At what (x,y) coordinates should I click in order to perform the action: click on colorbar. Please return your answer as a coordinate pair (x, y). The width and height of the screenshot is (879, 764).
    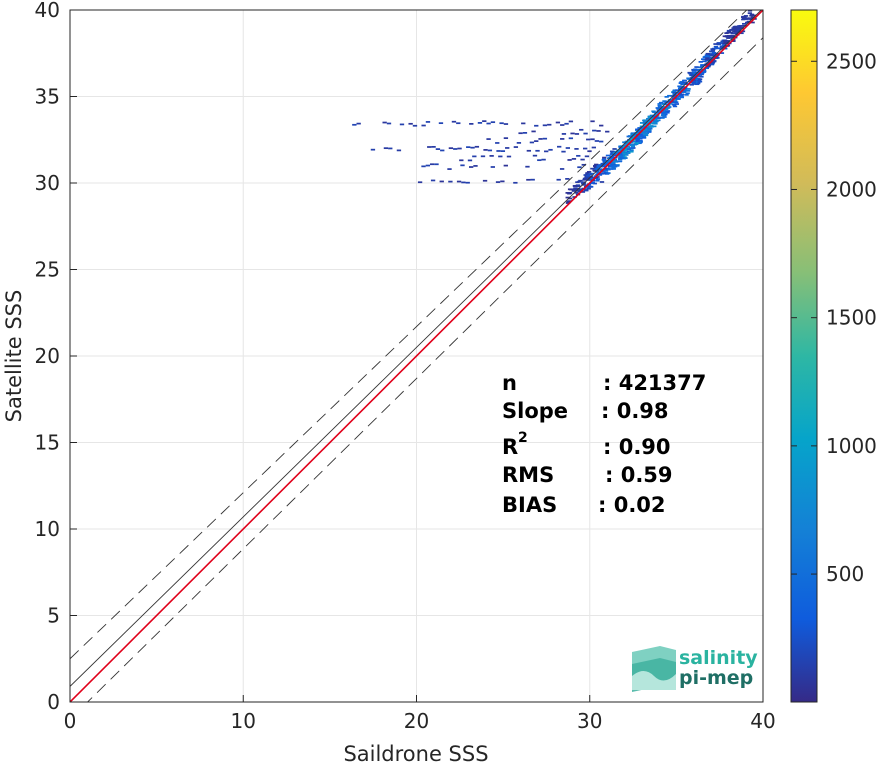
    Looking at the image, I should click on (804, 356).